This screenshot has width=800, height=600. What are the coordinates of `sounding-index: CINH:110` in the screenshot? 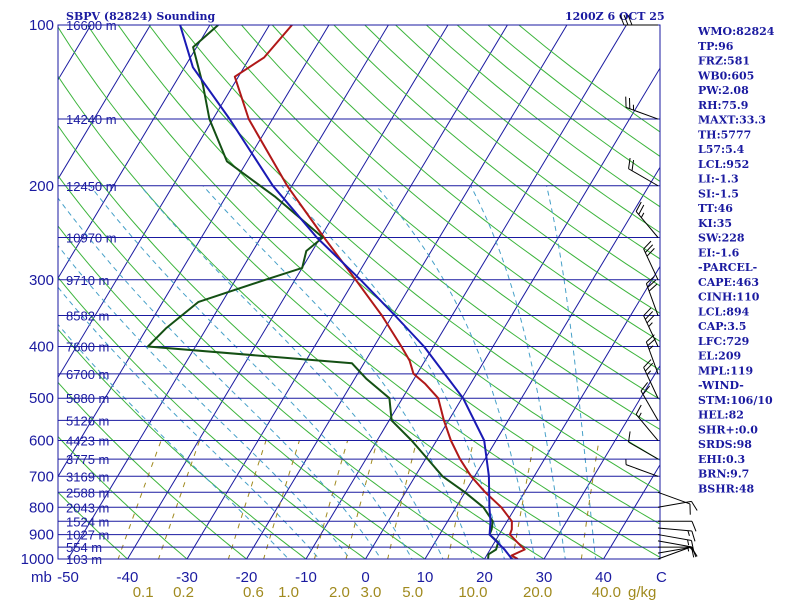 It's located at (729, 297).